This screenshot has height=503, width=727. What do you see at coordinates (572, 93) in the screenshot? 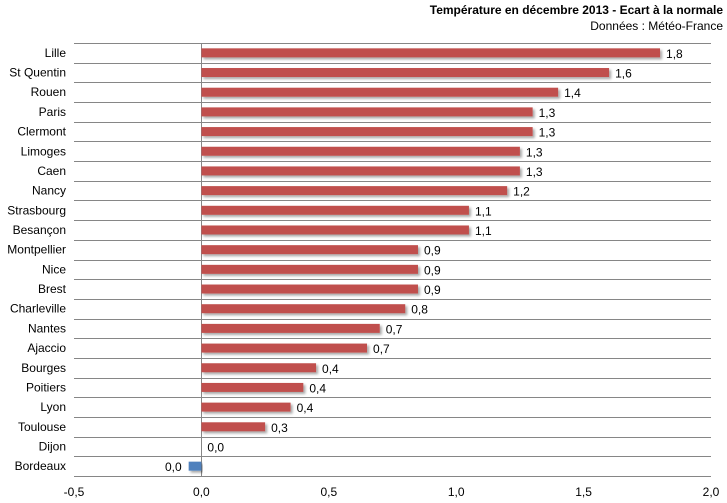
I see `data-label: 1,4` at bounding box center [572, 93].